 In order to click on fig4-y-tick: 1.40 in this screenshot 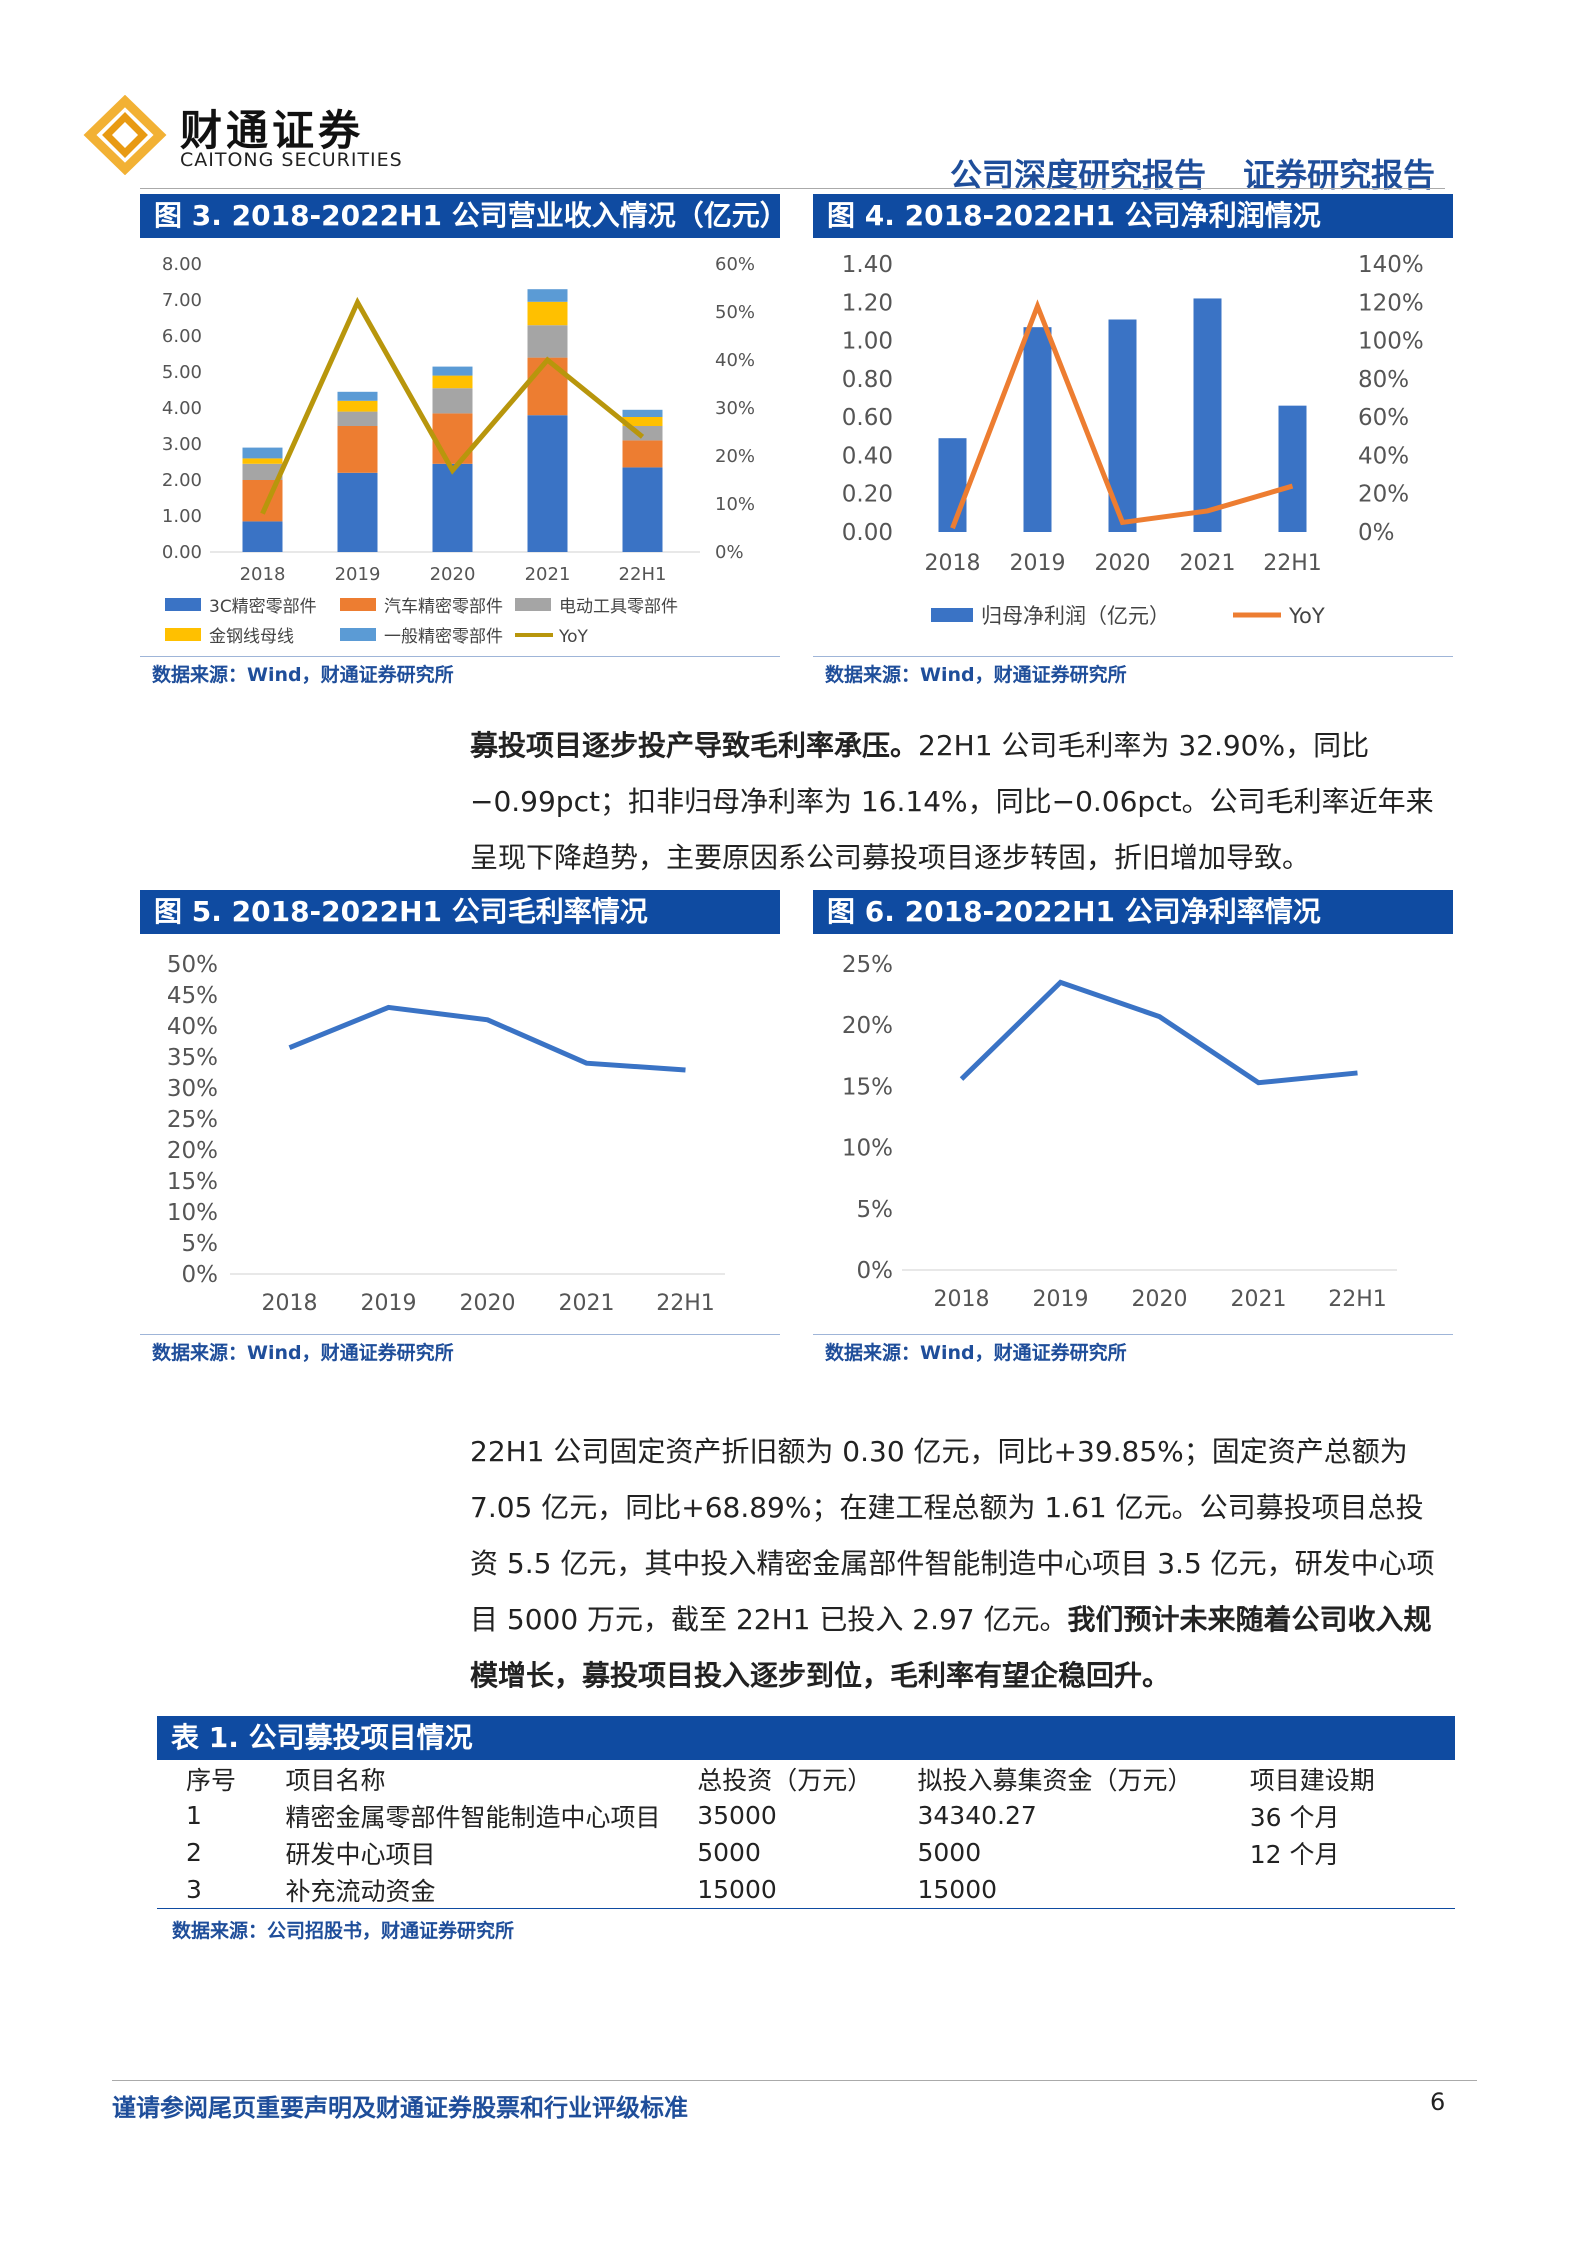, I will do `click(867, 265)`.